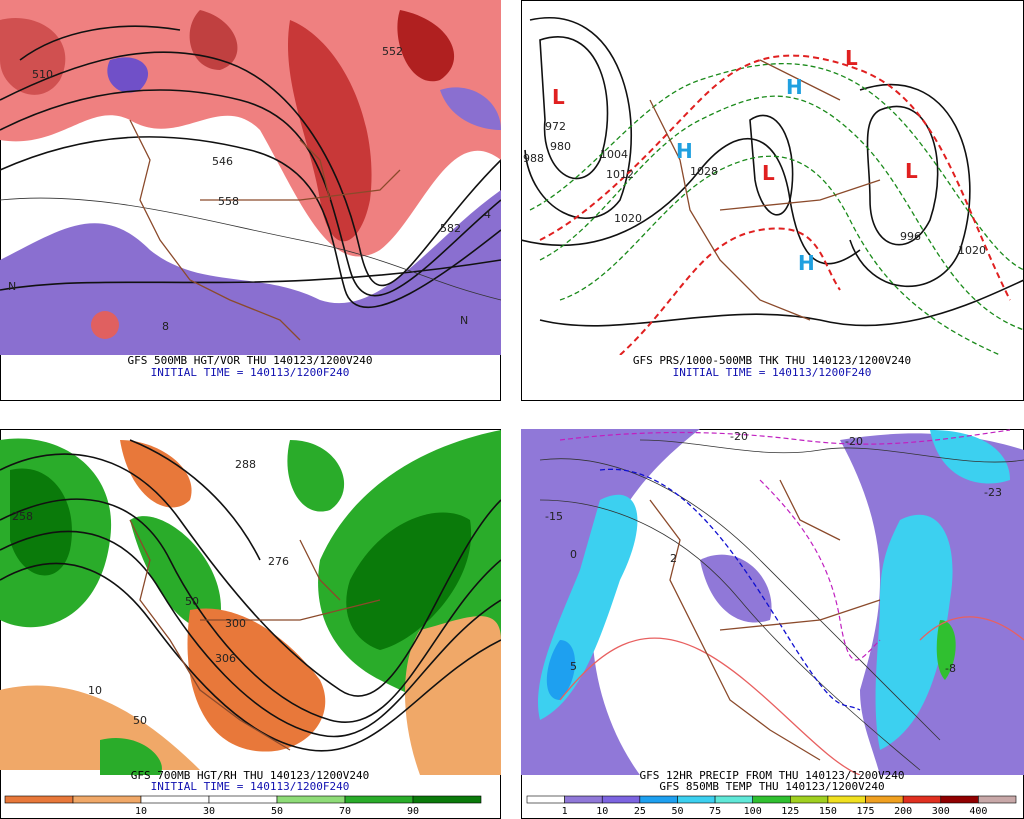  I want to click on legend-label: 25, so click(640, 811).